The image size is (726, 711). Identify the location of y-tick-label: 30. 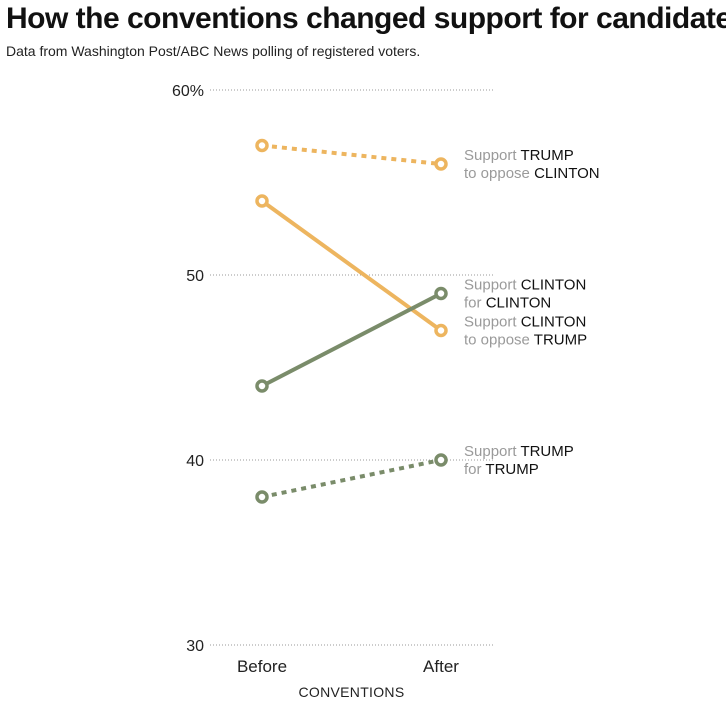
(195, 646).